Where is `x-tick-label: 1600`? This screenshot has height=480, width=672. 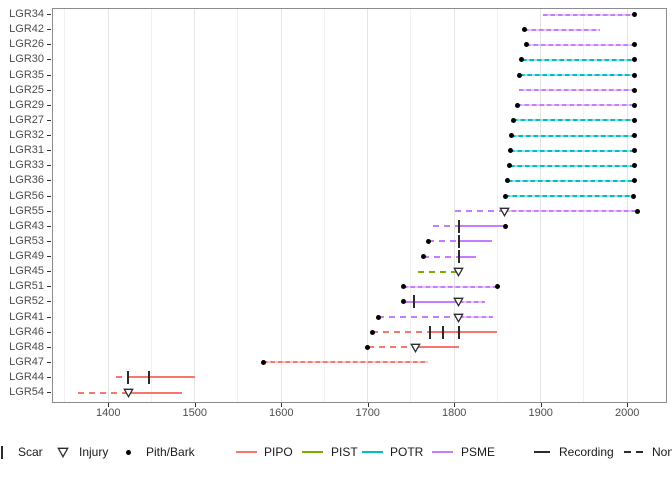
x-tick-label: 1600 is located at coordinates (281, 413).